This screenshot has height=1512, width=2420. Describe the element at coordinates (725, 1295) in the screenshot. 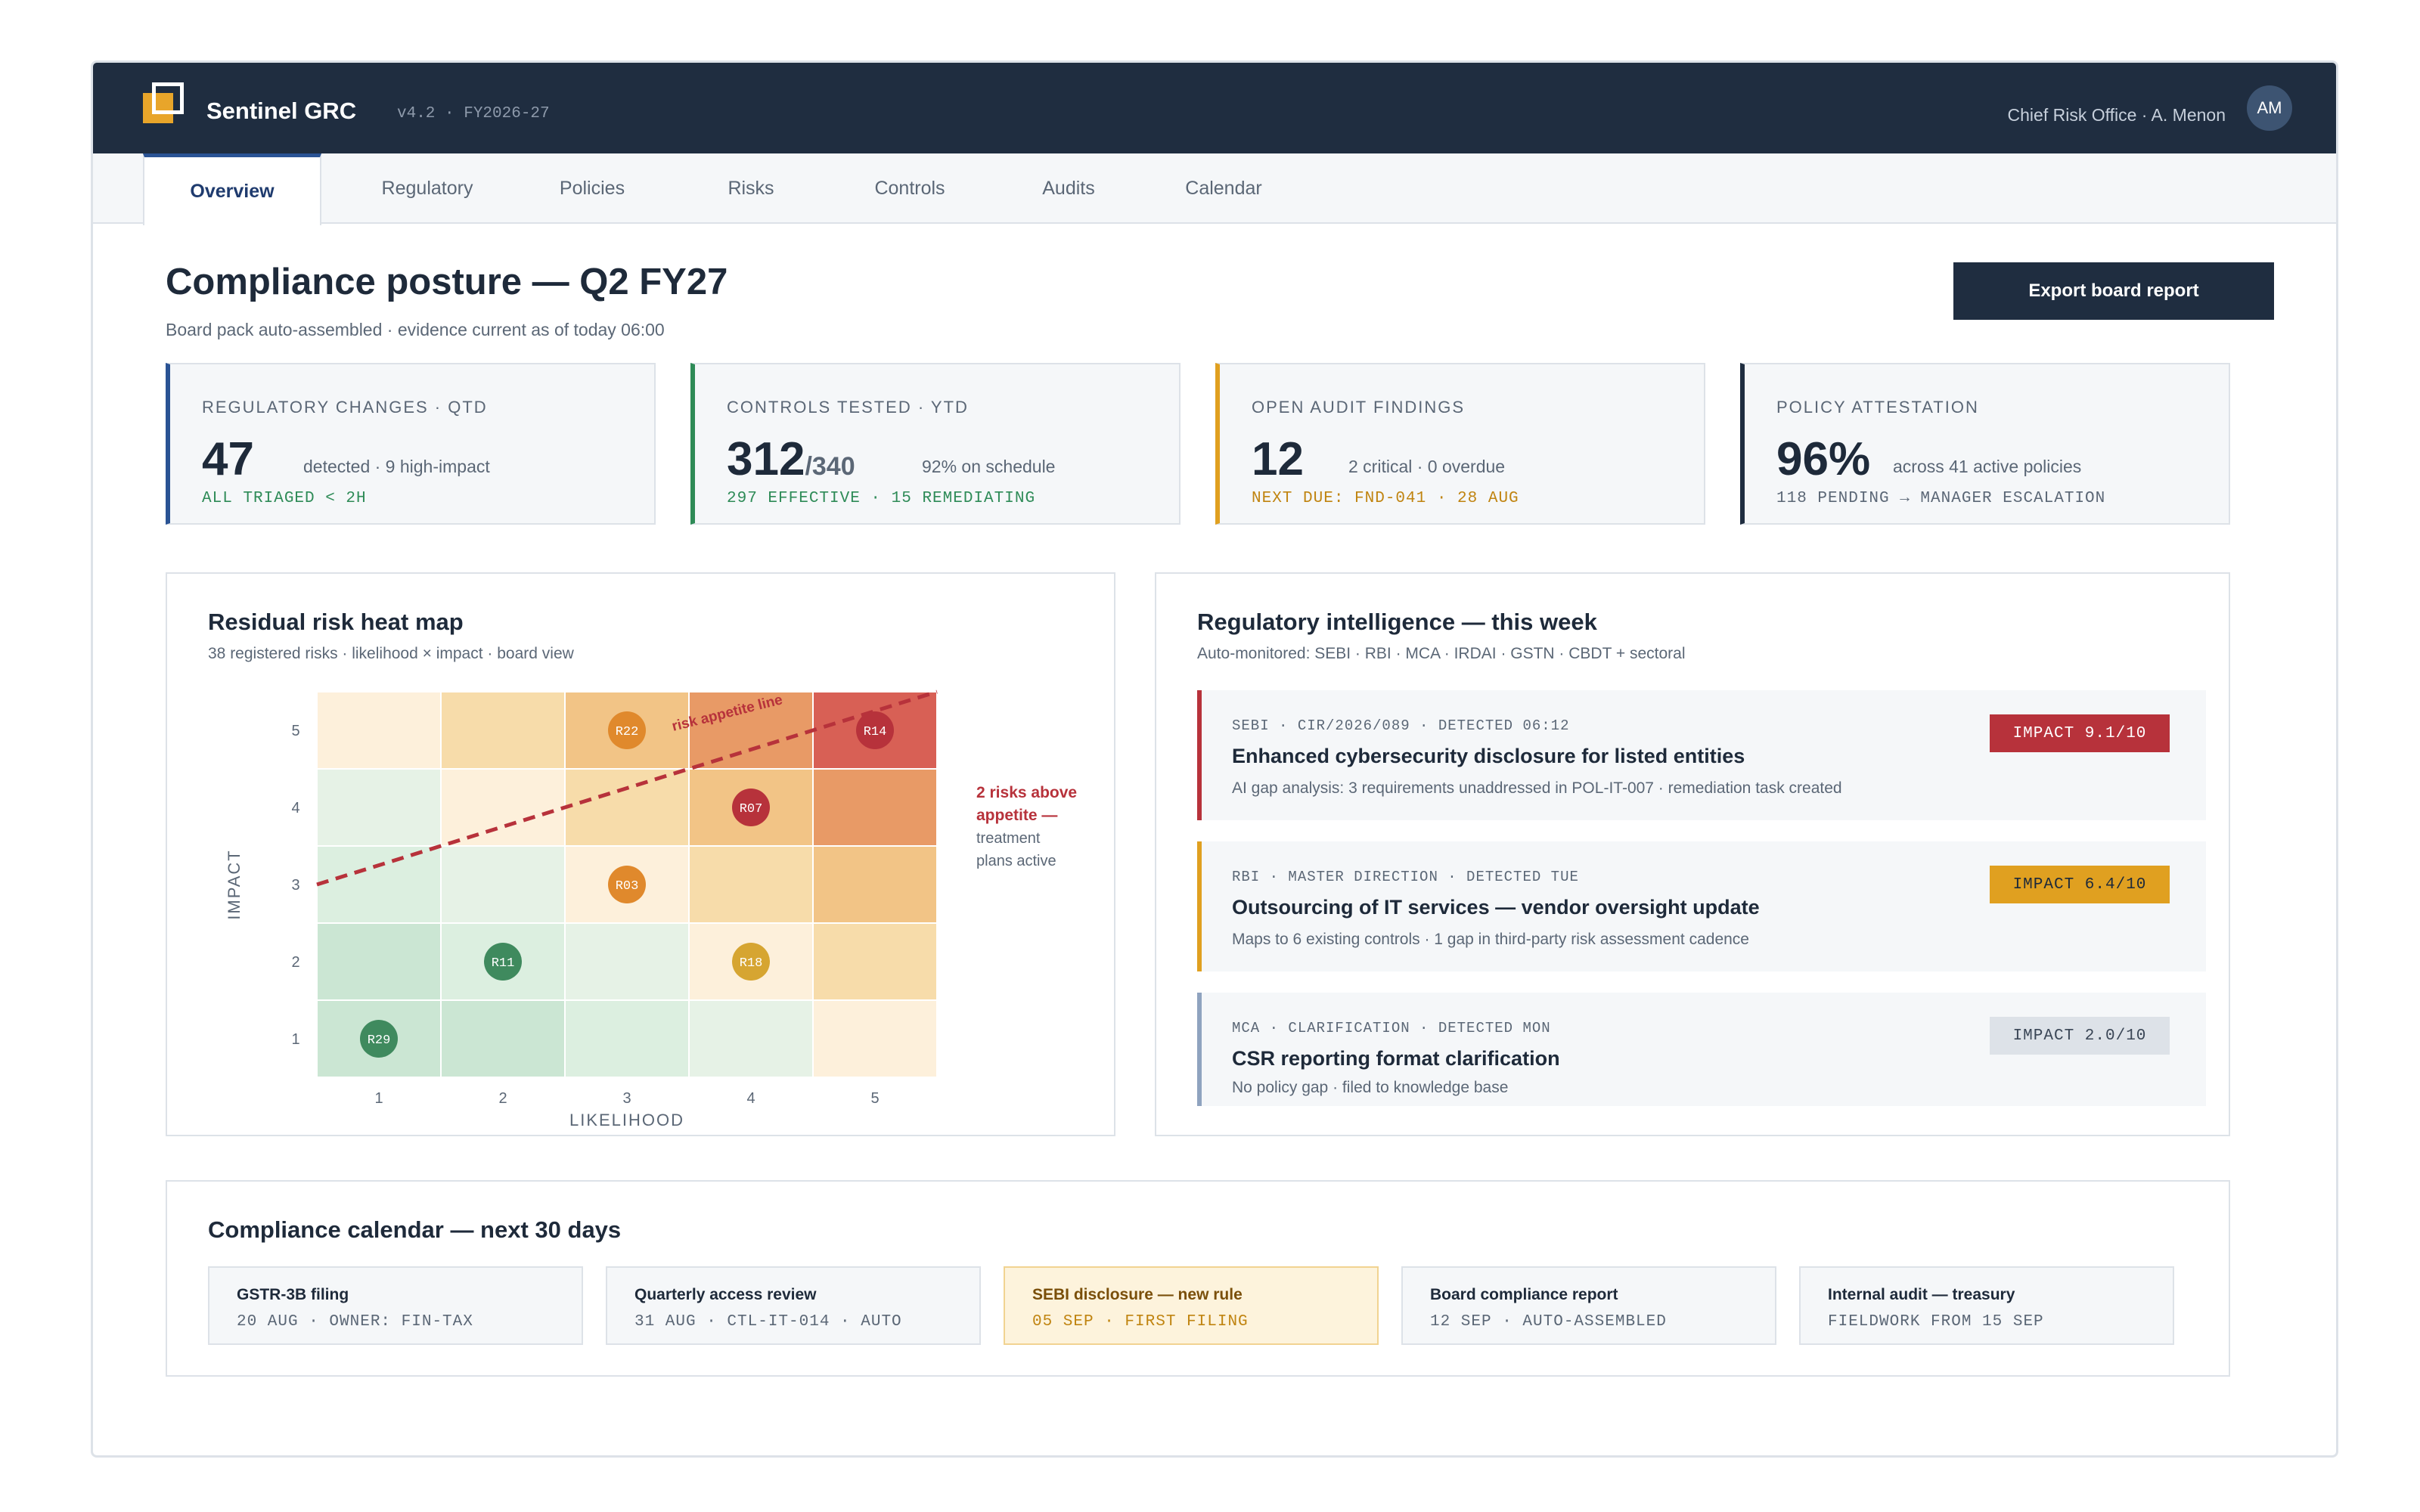

I see `calendar-item-title: Quarterly access review` at that location.